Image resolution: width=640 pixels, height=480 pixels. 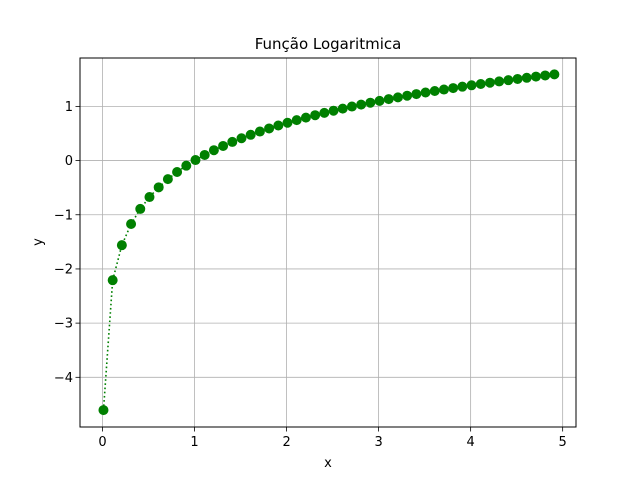 What do you see at coordinates (102, 442) in the screenshot?
I see `x-tick-label: 0` at bounding box center [102, 442].